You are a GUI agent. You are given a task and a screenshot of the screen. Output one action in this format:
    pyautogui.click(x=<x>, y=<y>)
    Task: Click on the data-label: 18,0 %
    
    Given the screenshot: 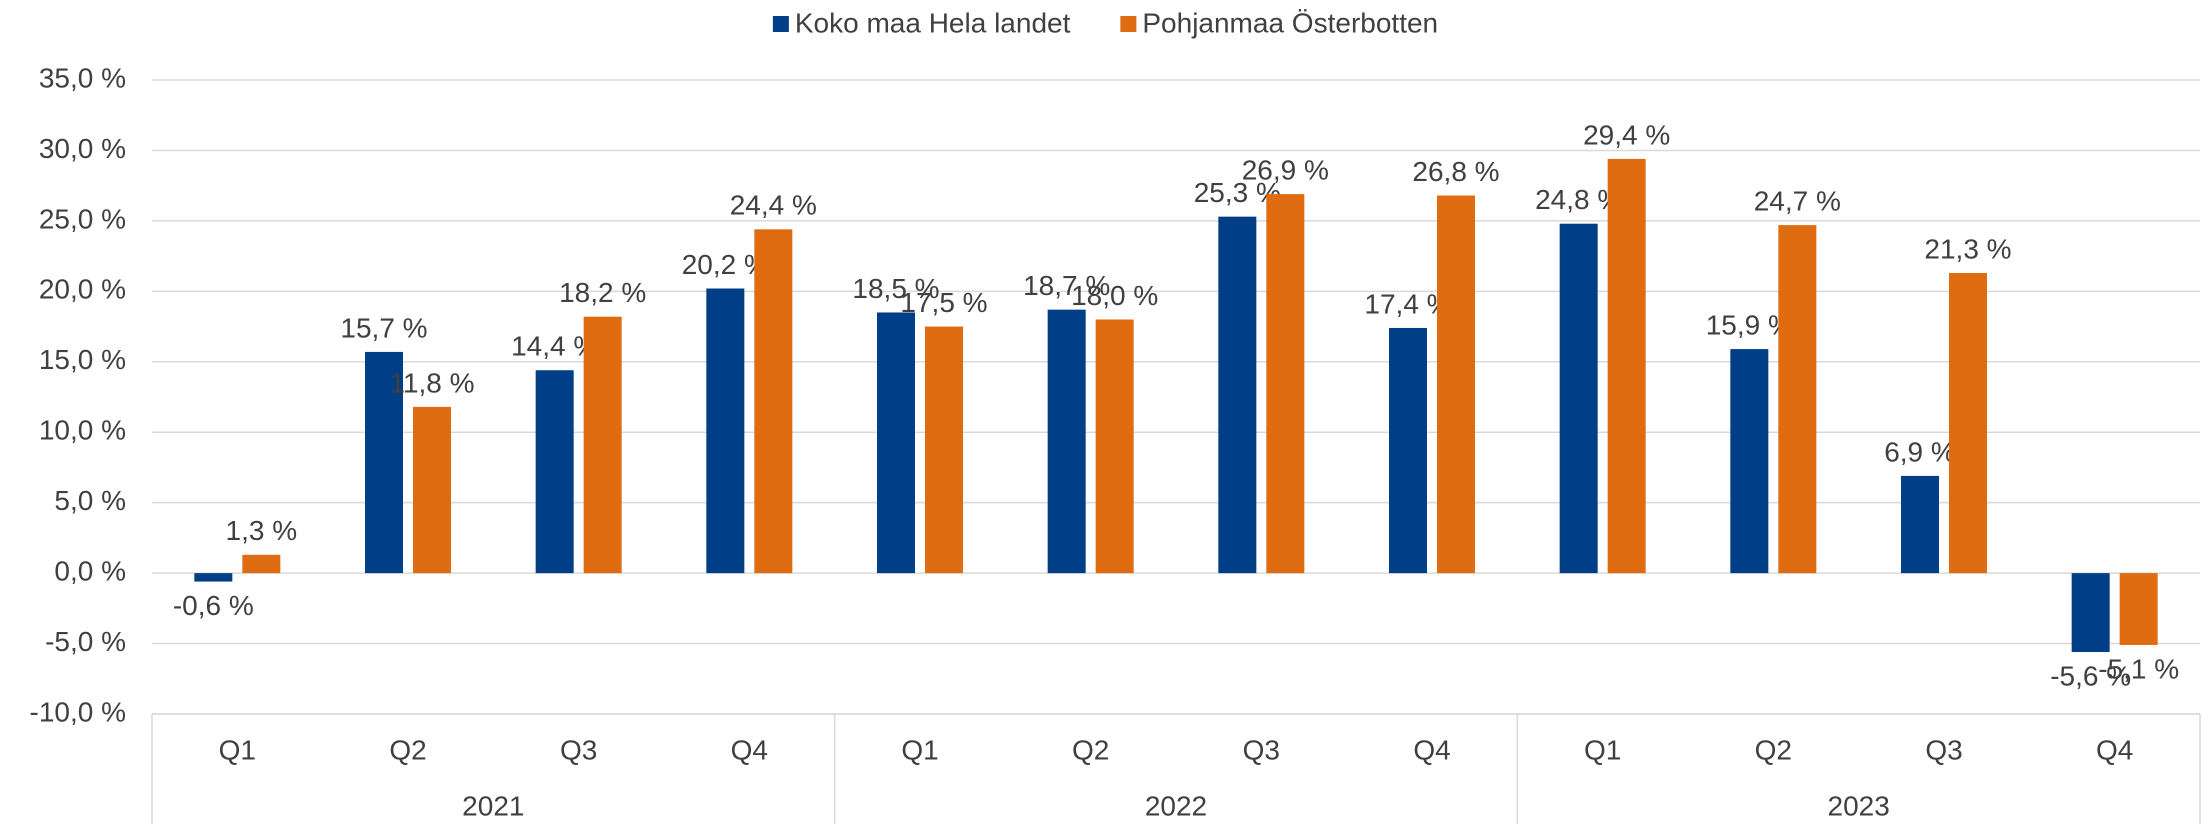 What is the action you would take?
    pyautogui.click(x=1114, y=295)
    